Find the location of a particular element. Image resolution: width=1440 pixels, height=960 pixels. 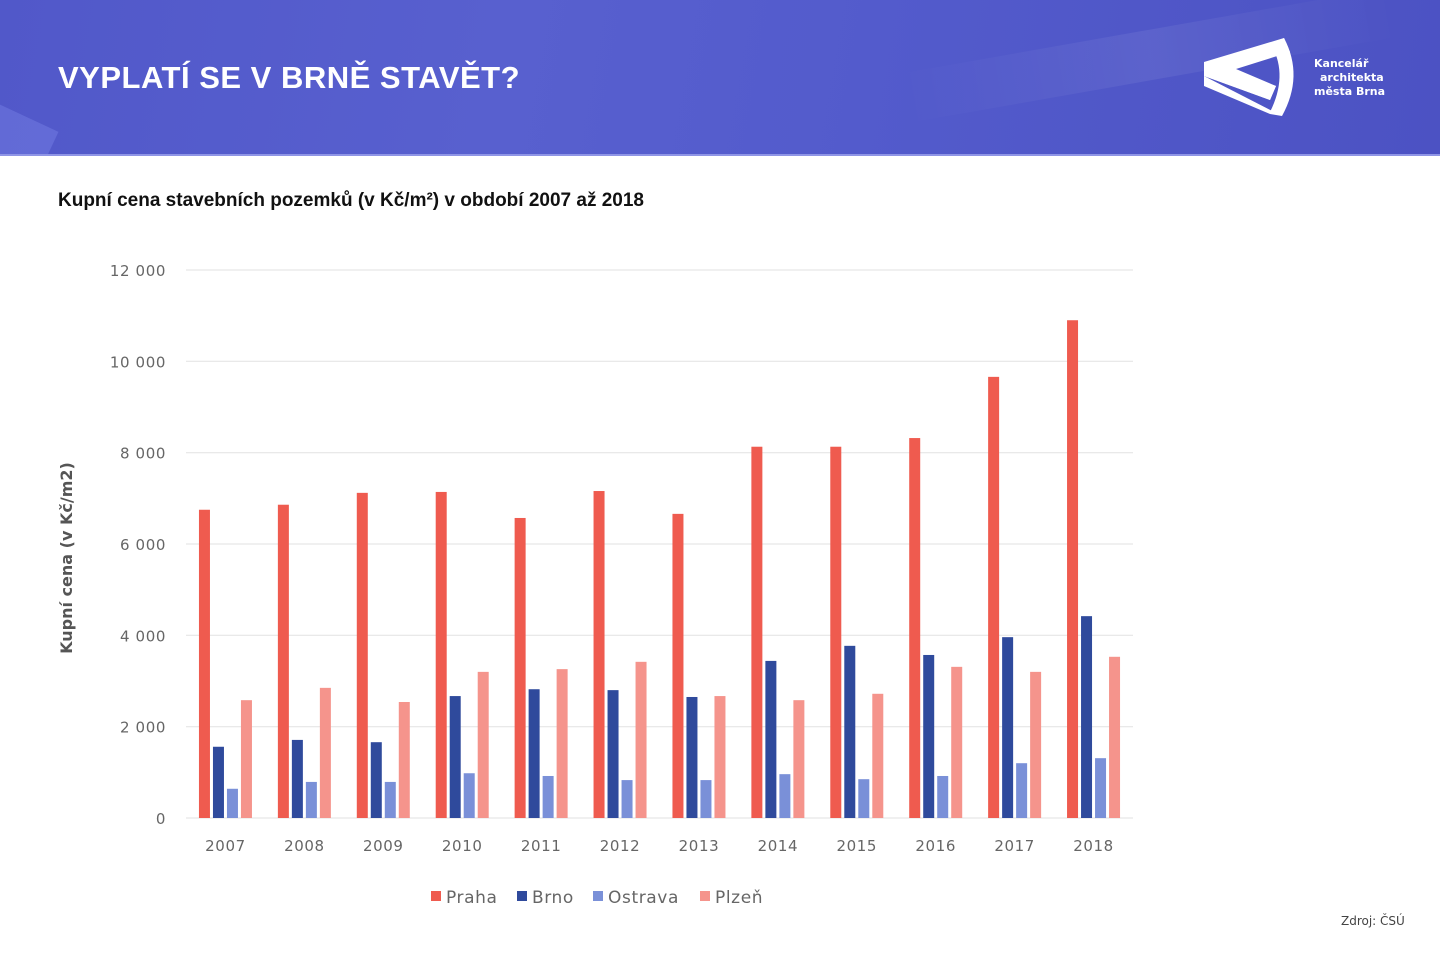

bar-plzeň-2007 is located at coordinates (246, 759).